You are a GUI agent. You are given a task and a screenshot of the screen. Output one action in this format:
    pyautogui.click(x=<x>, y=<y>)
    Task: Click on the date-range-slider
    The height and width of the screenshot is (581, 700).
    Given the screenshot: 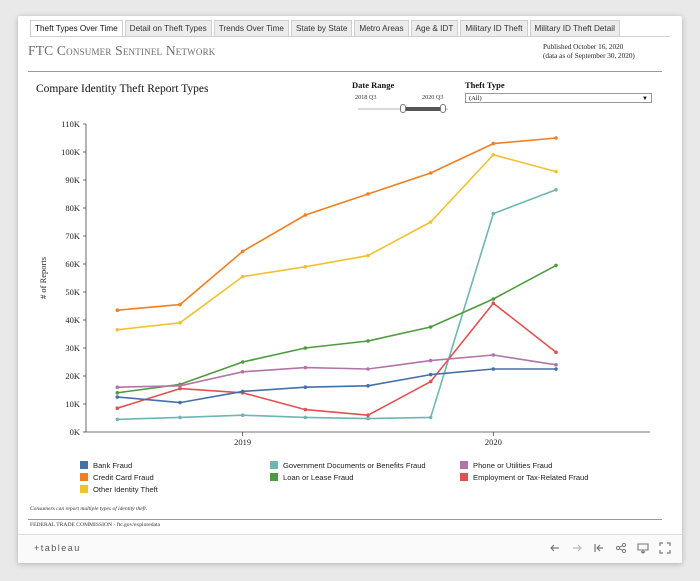 What is the action you would take?
    pyautogui.click(x=403, y=109)
    